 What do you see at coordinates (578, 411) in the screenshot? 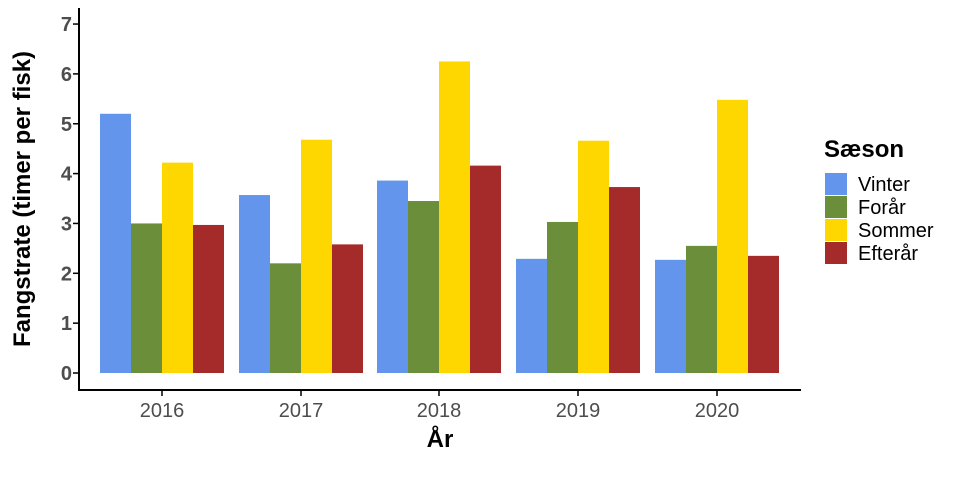
I see `x-tick-label: 2019` at bounding box center [578, 411].